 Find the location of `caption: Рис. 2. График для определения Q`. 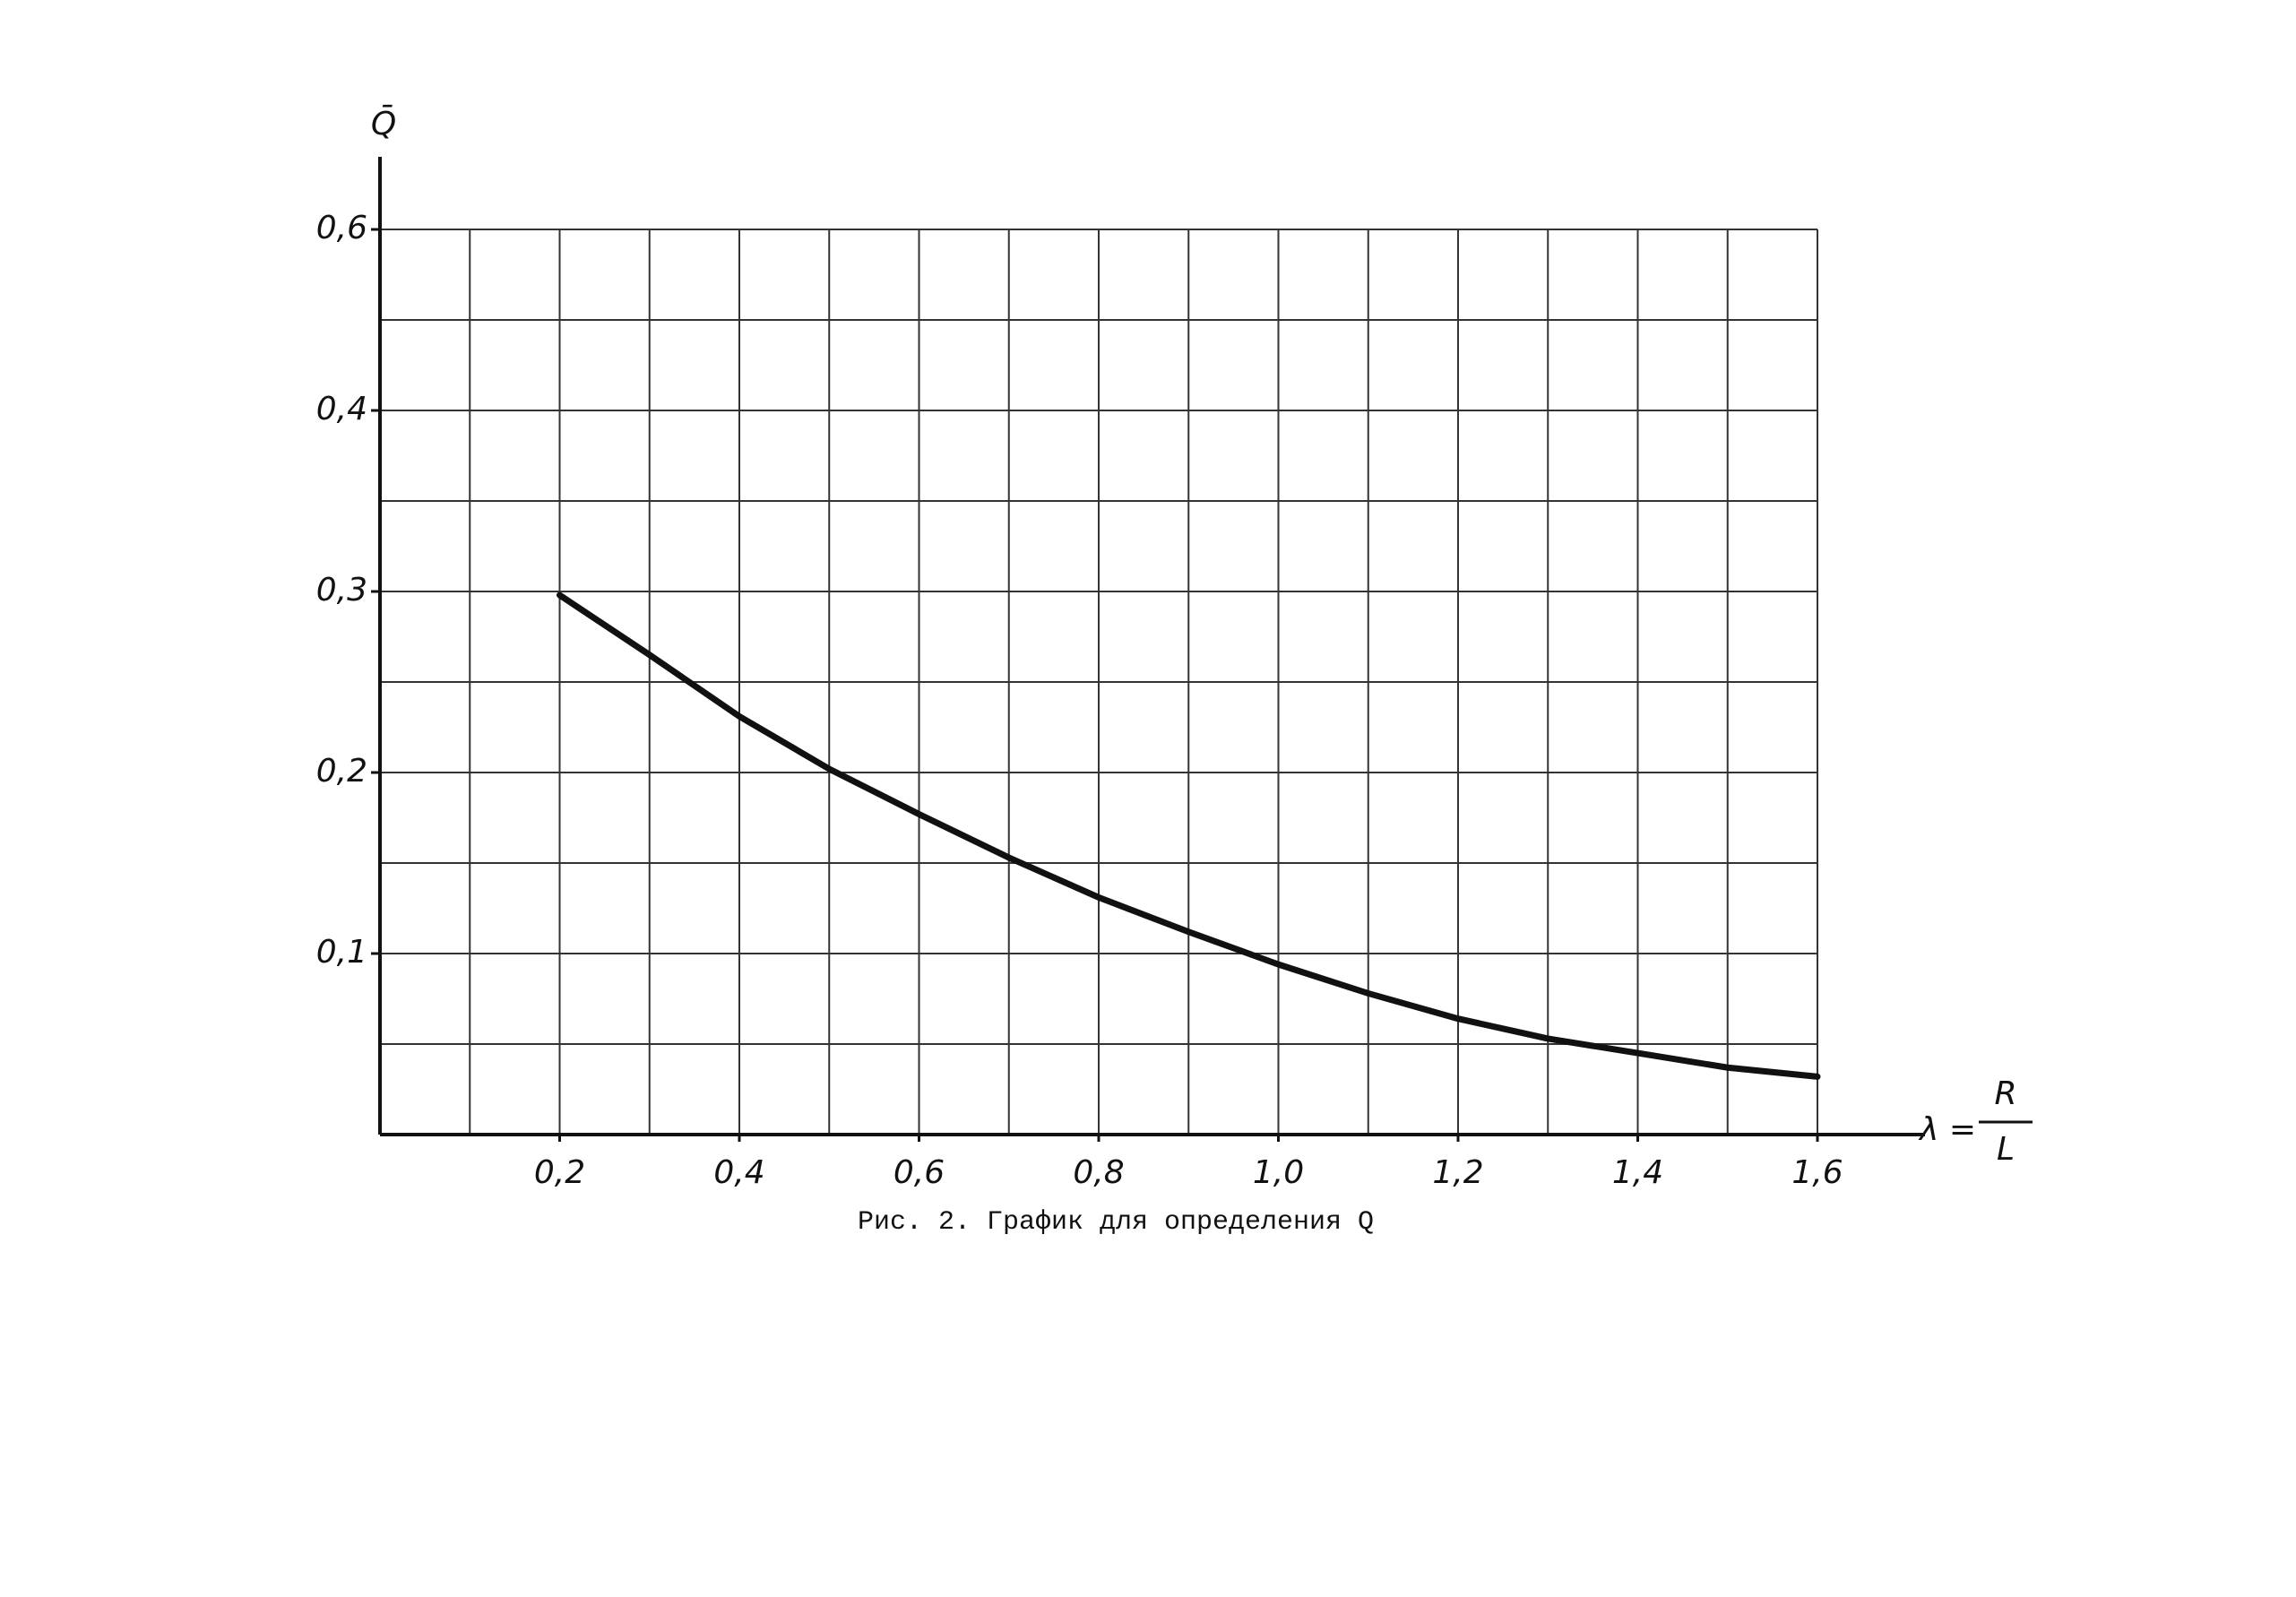

caption: Рис. 2. График для определения Q is located at coordinates (1116, 1222).